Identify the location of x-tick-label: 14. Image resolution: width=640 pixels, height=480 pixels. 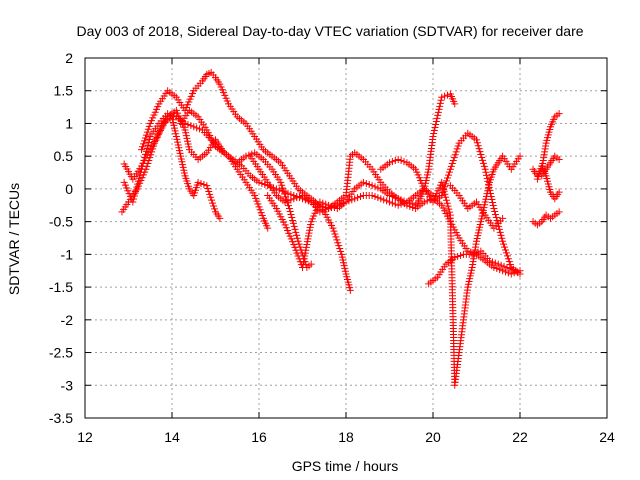
(172, 437).